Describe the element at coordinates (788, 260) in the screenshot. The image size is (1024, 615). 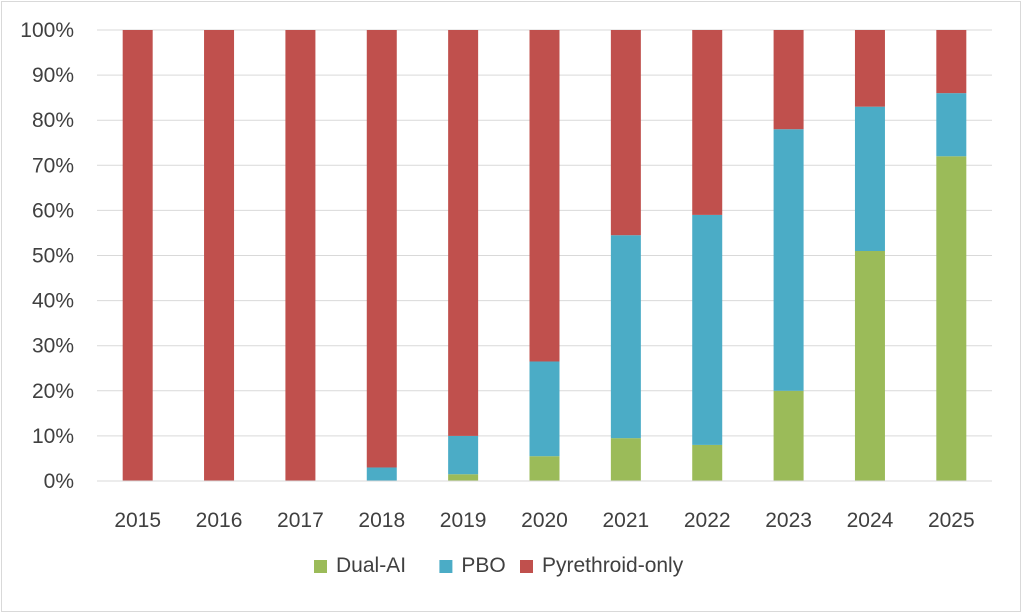
I see `bar-segment-pbo-2023` at that location.